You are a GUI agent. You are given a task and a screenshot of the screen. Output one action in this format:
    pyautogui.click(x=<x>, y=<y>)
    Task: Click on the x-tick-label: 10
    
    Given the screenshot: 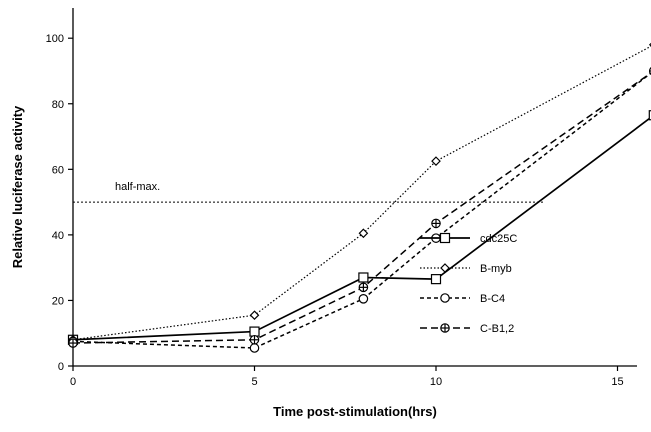 What is the action you would take?
    pyautogui.click(x=436, y=382)
    